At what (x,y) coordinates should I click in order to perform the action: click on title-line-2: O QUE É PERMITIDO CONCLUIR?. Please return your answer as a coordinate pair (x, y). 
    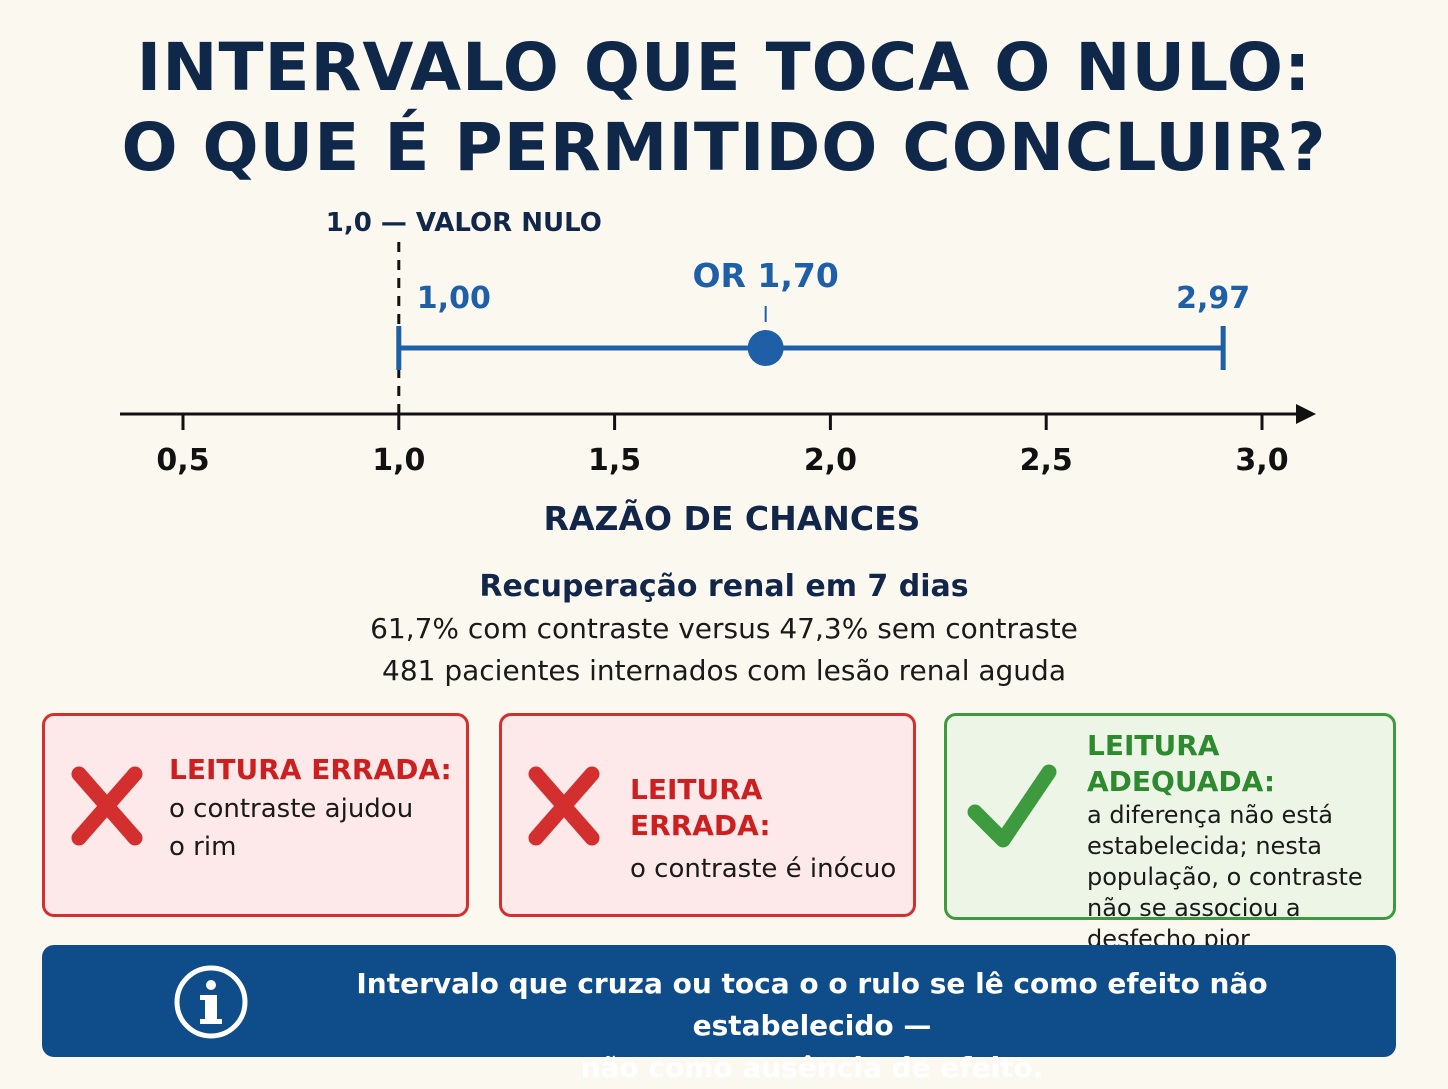
    Looking at the image, I should click on (724, 147).